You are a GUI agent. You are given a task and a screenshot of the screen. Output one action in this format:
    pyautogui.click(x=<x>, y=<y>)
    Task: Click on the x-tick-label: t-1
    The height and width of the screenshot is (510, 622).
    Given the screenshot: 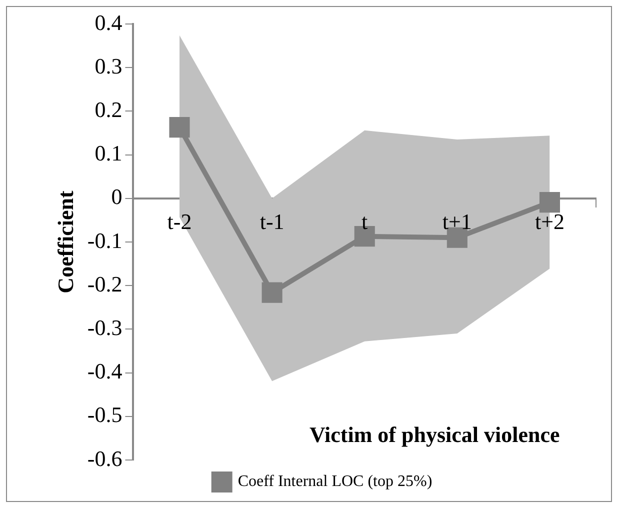 What is the action you would take?
    pyautogui.click(x=272, y=221)
    